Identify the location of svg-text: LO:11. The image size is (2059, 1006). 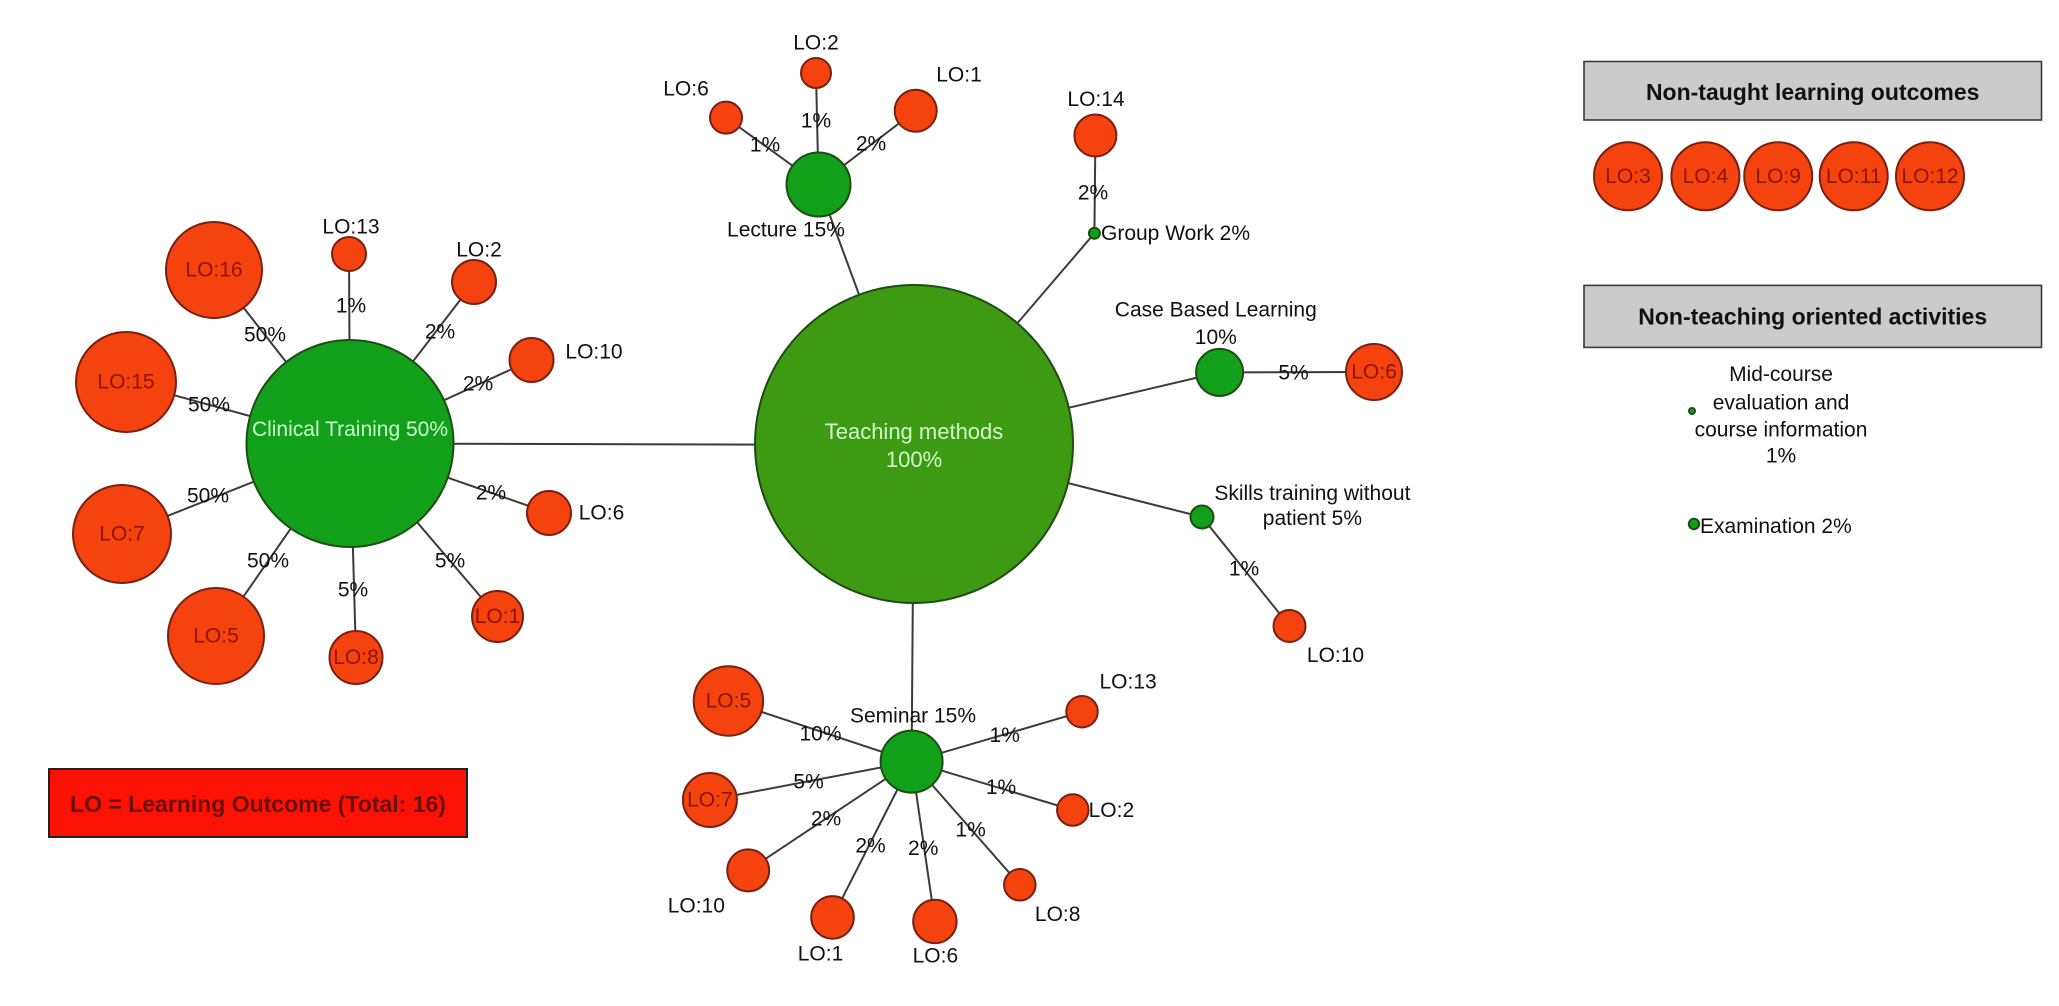
(1854, 176).